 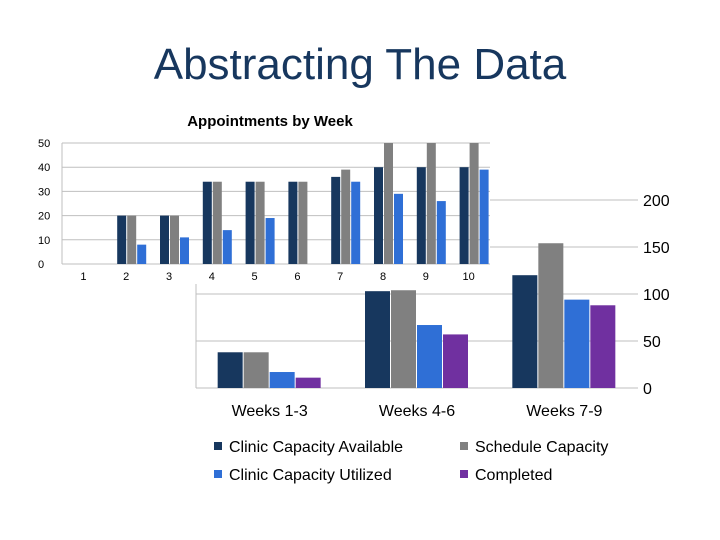 What do you see at coordinates (340, 277) in the screenshot?
I see `x-tick-label: 7` at bounding box center [340, 277].